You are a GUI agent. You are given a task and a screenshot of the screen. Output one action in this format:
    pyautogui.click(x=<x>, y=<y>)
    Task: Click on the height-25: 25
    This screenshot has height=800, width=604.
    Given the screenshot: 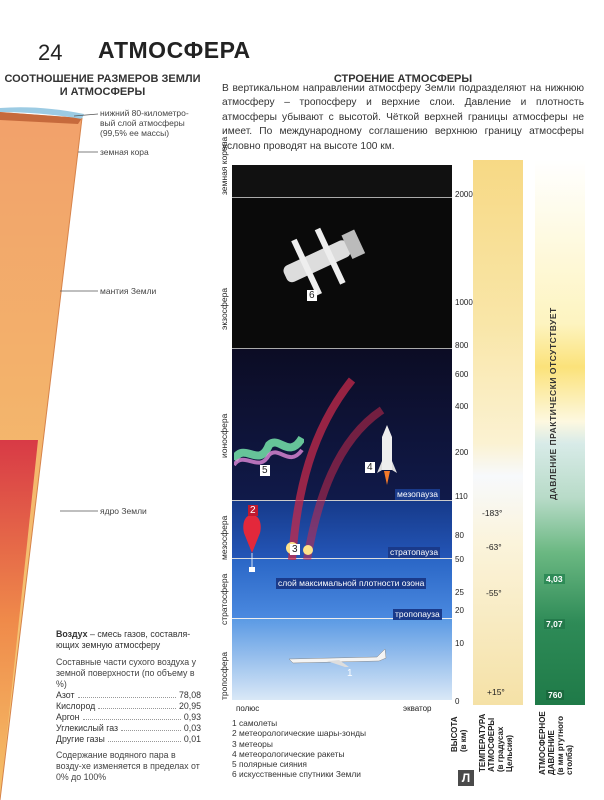 What is the action you would take?
    pyautogui.click(x=459, y=592)
    